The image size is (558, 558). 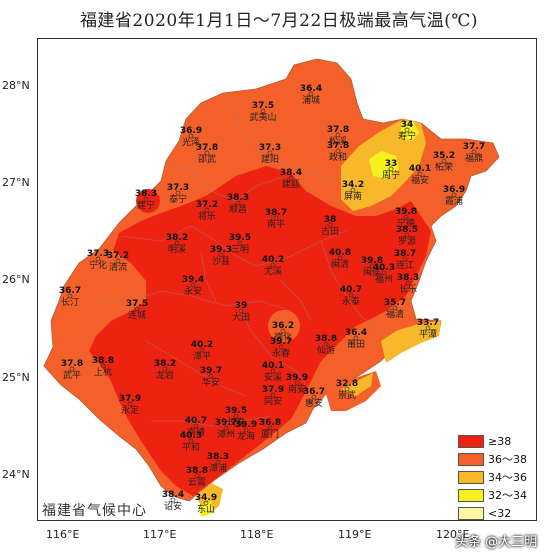 I want to click on station-8: 37.7福鼎, so click(x=474, y=153).